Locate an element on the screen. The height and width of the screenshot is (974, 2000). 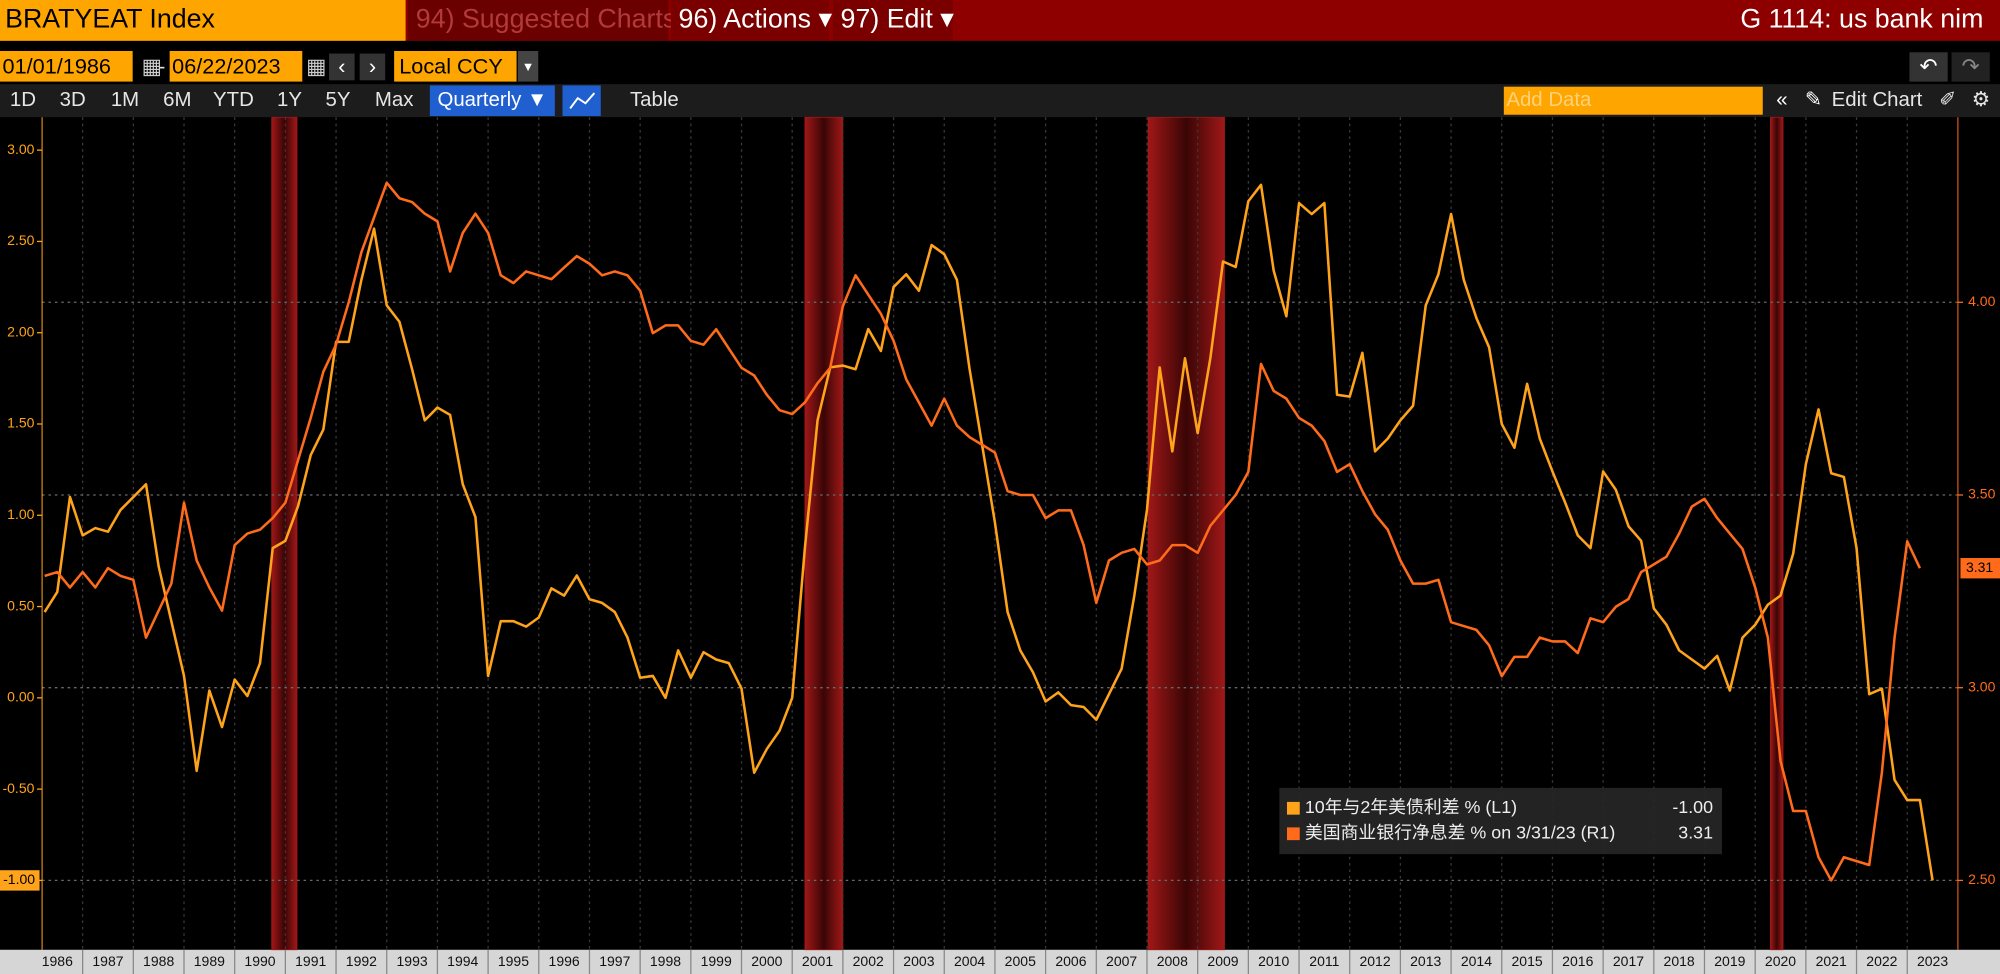
x-tick-label: 1989 is located at coordinates (209, 961).